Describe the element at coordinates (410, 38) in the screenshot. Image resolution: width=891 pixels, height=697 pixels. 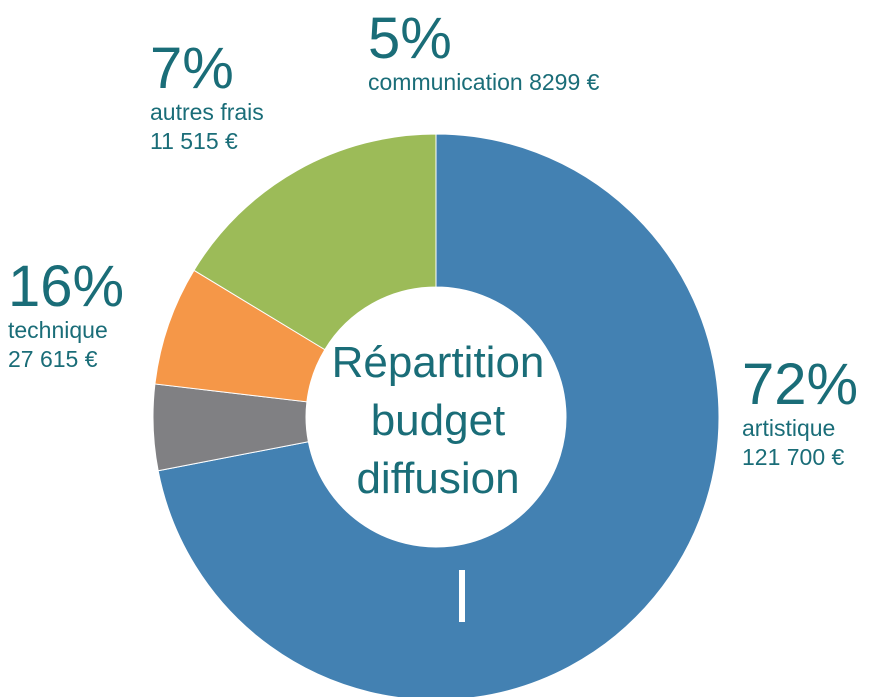
I see `slice-percent-communication: 5%` at that location.